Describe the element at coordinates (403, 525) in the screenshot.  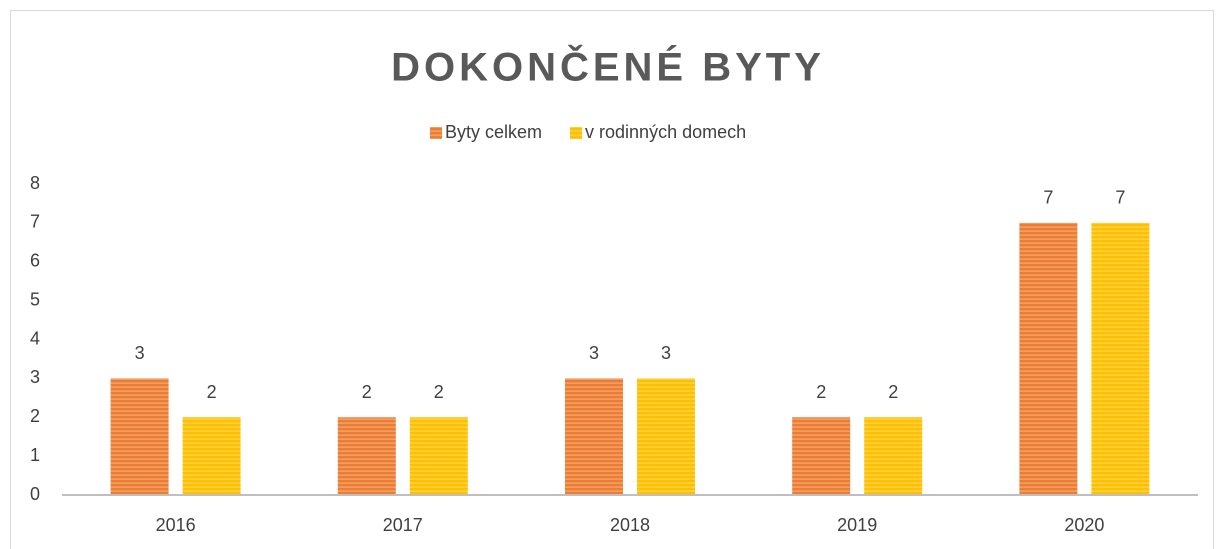
I see `x-tick-label: 2017` at that location.